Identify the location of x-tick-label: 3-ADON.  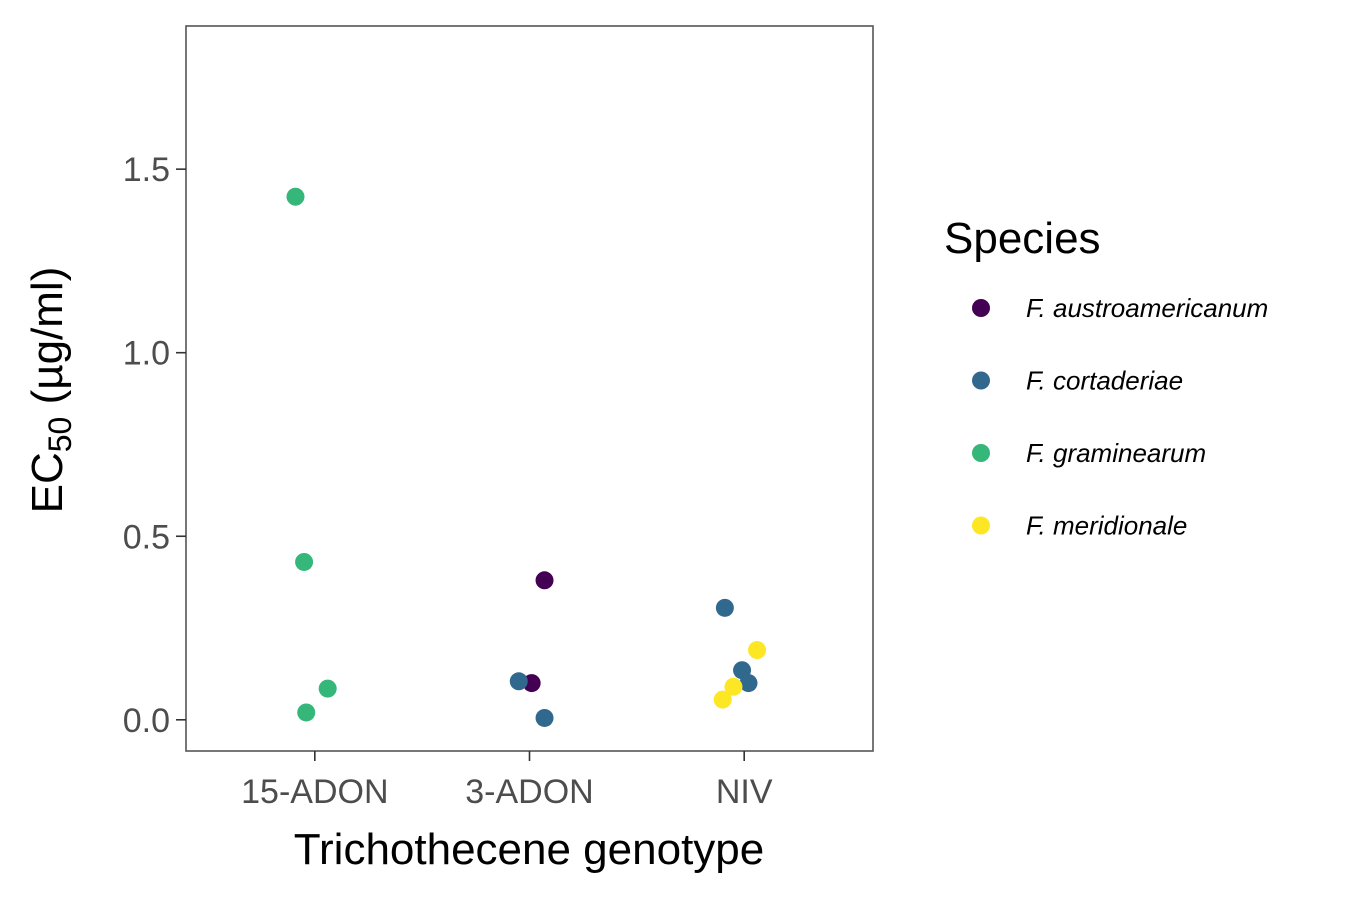
(529, 792).